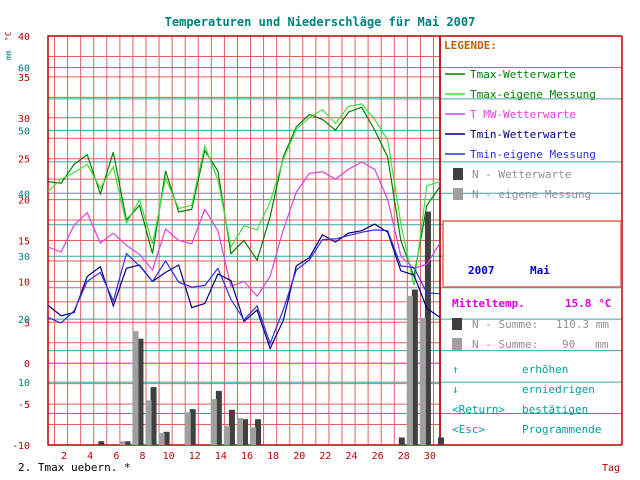  What do you see at coordinates (27, 364) in the screenshot?
I see `temp-tick-label: 0` at bounding box center [27, 364].